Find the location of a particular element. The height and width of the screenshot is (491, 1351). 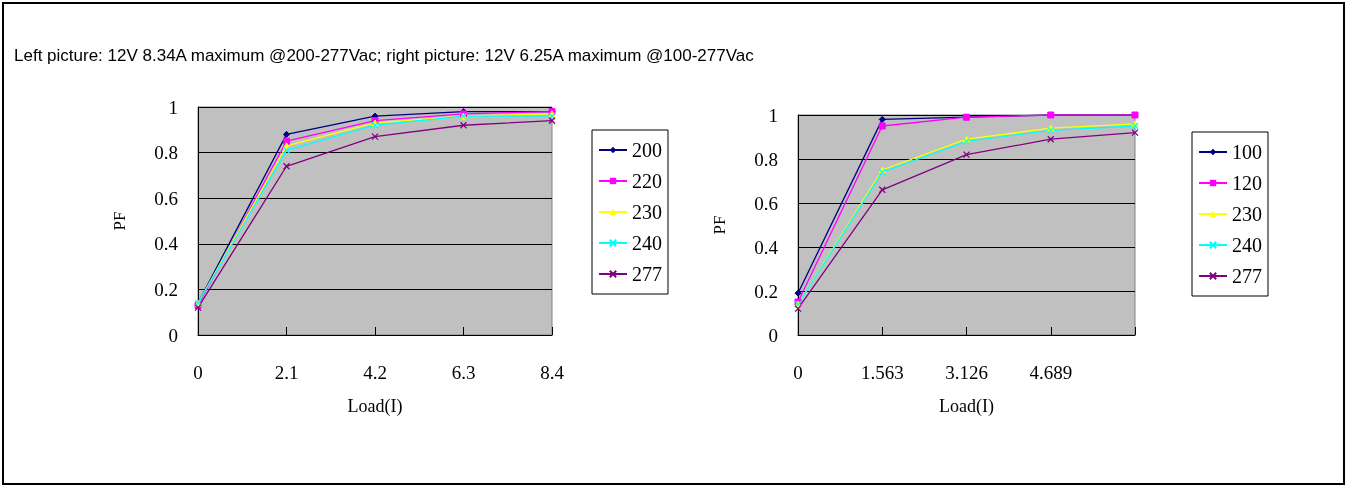

x-tick-label: 6.3 is located at coordinates (463, 372).